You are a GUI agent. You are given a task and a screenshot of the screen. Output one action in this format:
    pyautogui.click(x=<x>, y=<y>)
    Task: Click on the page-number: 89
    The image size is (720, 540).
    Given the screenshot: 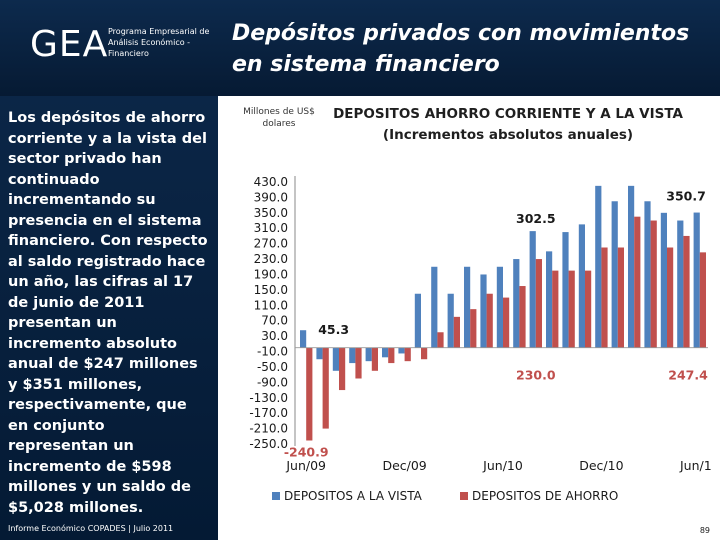 What is the action you would take?
    pyautogui.click(x=704, y=530)
    